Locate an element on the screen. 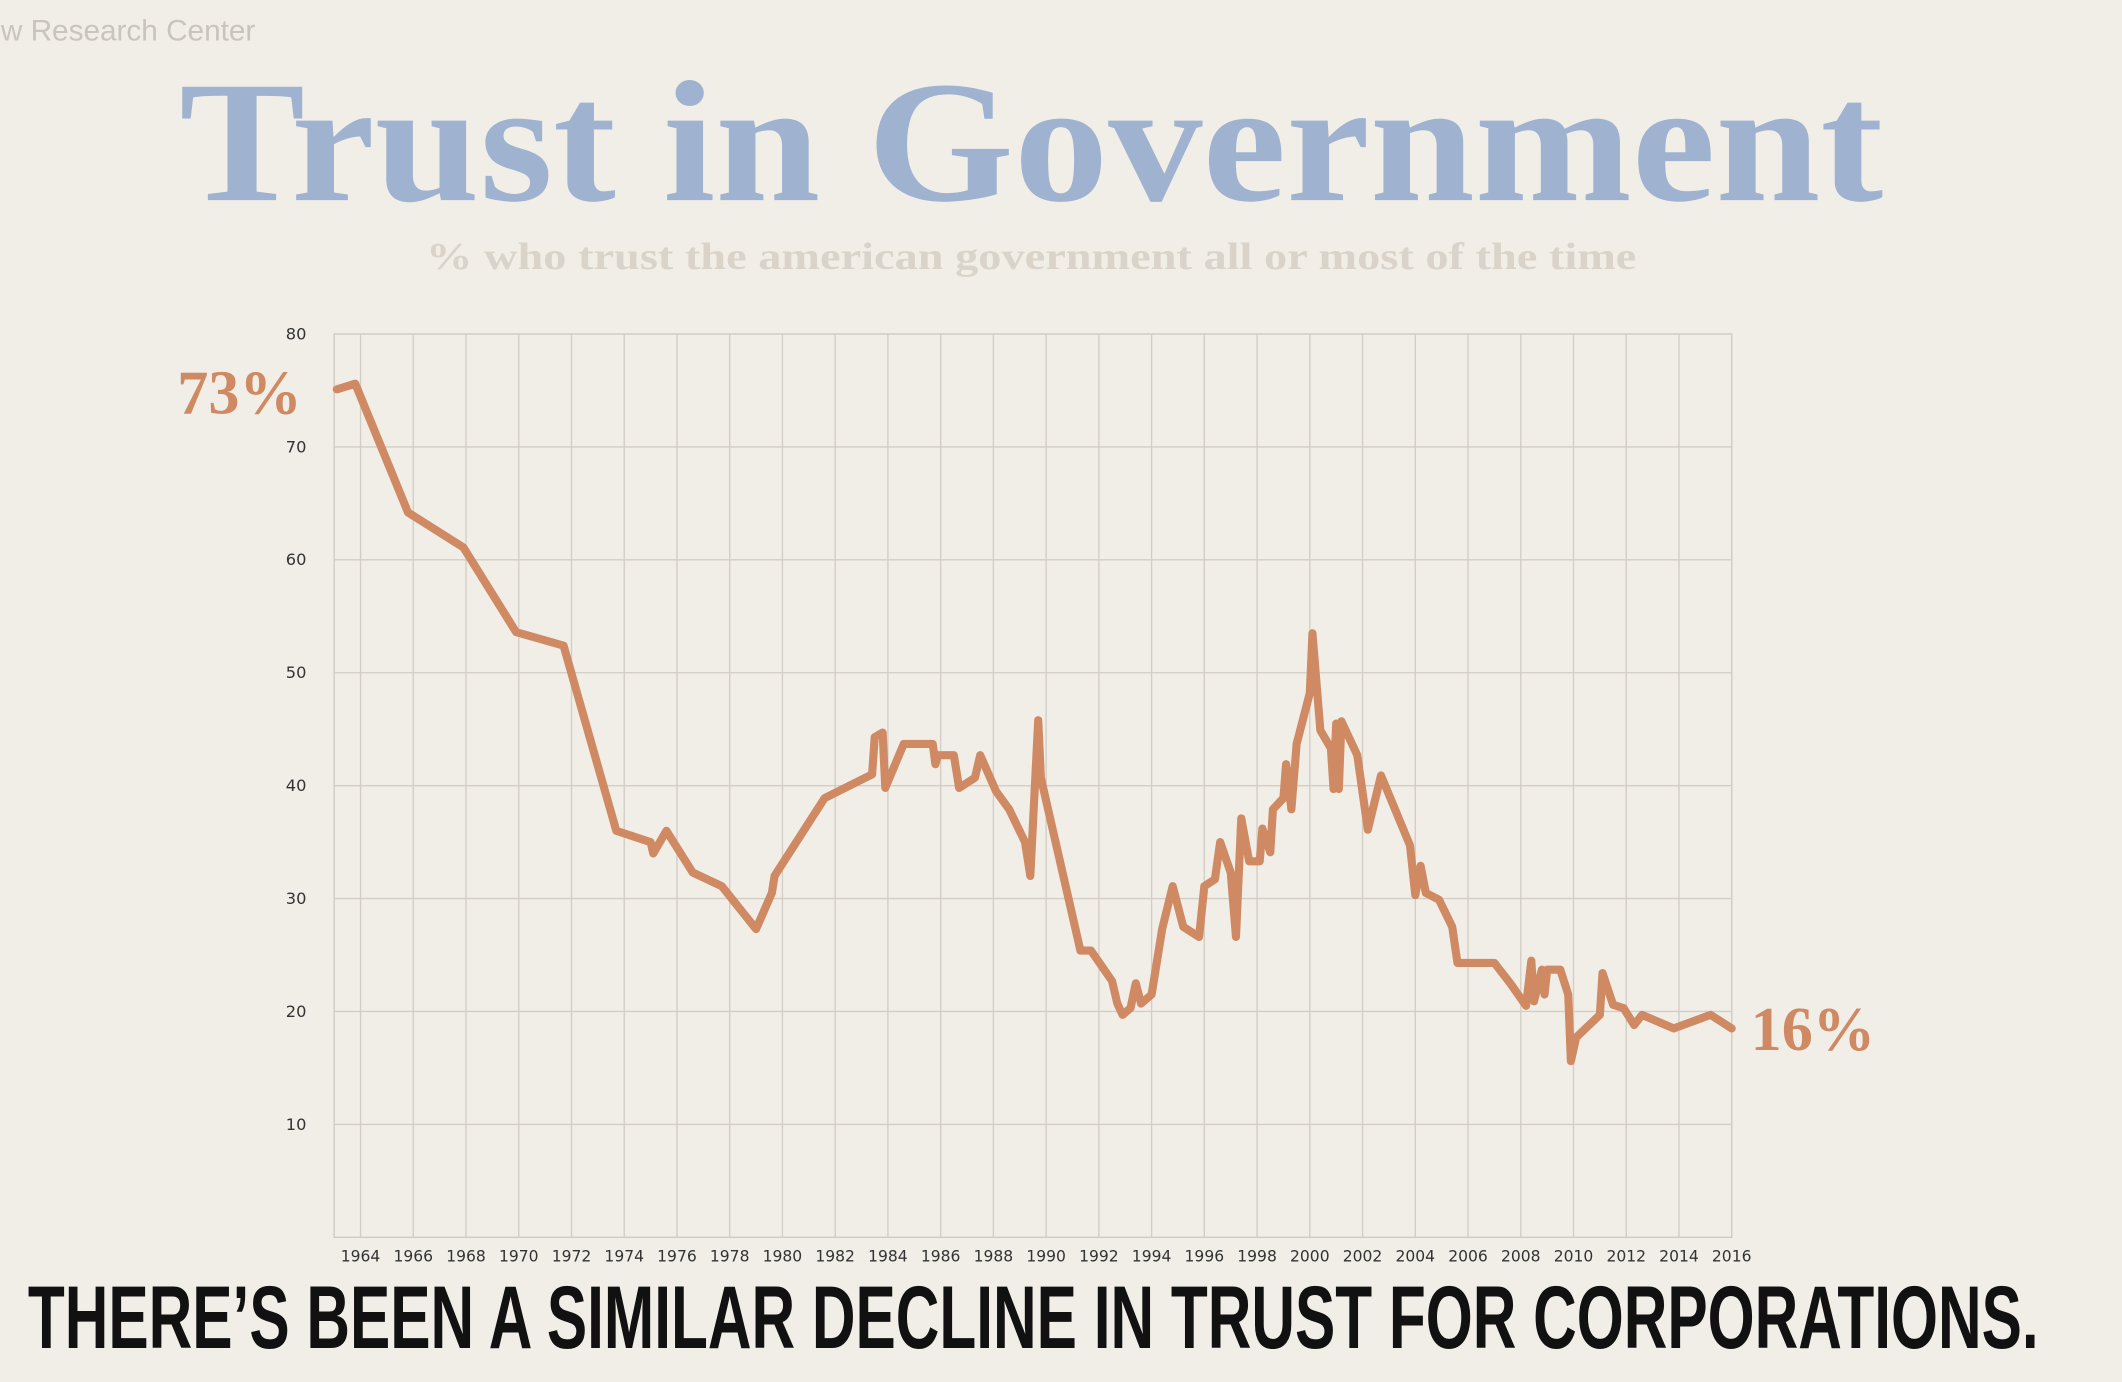 The width and height of the screenshot is (2122, 1382). x-tick-label: 1984 is located at coordinates (888, 1257).